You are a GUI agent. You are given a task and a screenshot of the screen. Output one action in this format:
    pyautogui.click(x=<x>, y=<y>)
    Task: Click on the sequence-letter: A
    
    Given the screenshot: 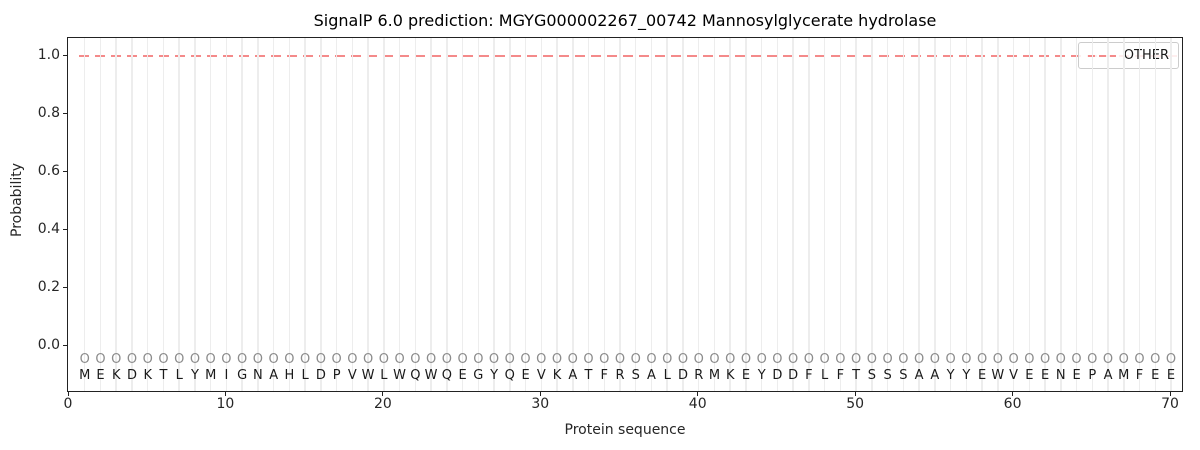 What is the action you would take?
    pyautogui.click(x=651, y=375)
    